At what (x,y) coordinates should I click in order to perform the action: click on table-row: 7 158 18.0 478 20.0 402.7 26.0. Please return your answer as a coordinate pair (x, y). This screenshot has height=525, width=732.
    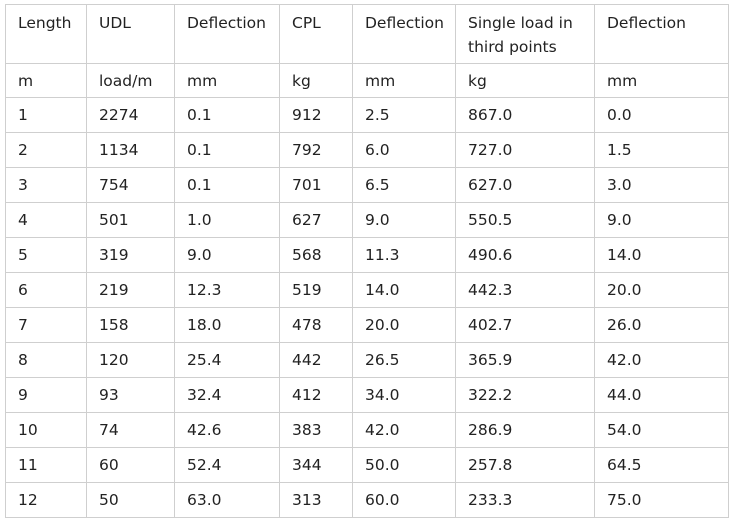
    Looking at the image, I should click on (367, 325).